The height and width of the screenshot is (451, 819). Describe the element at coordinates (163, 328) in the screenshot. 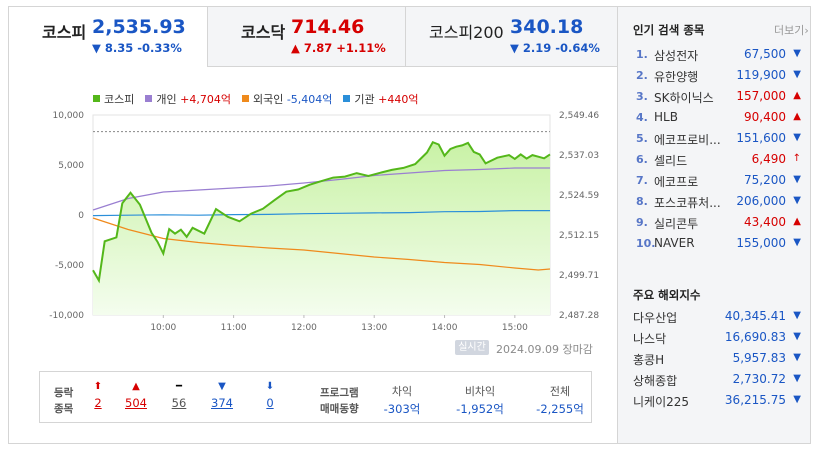

I see `x-axis-tick: 10:00` at that location.